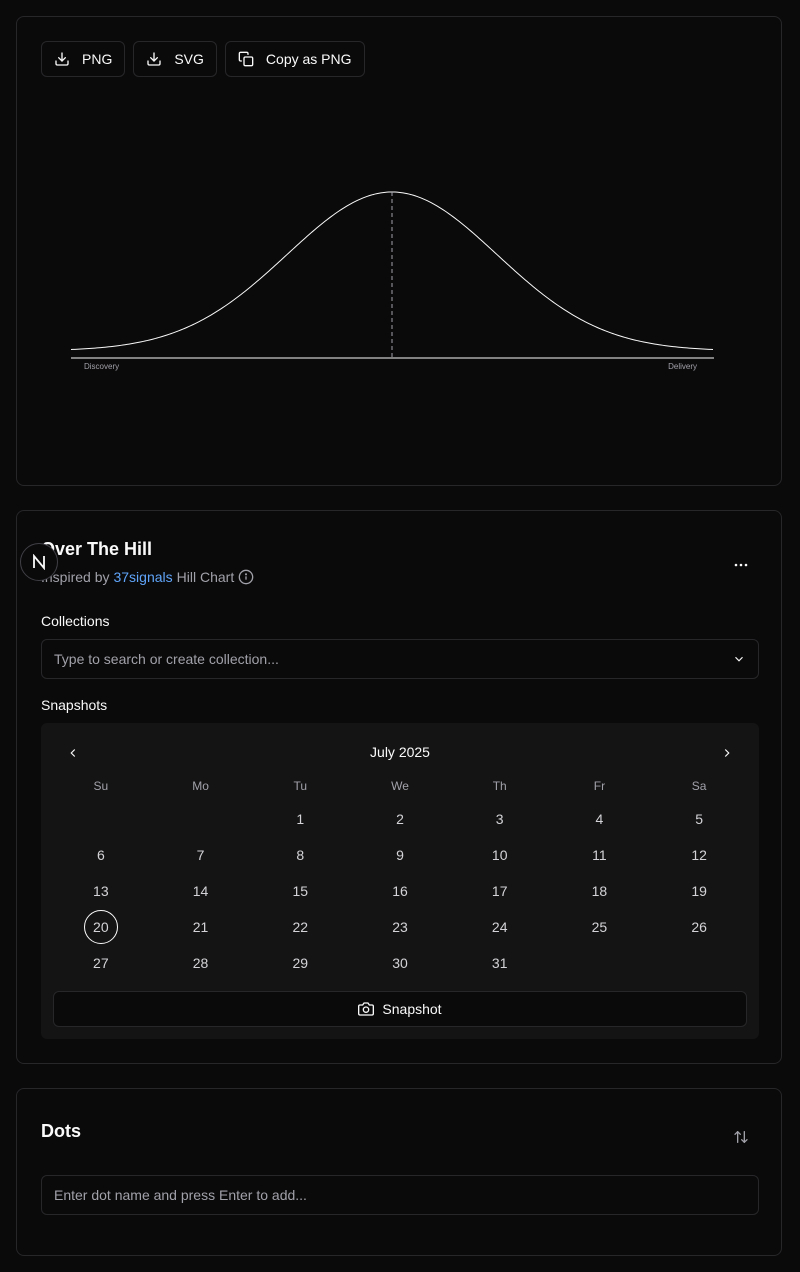 This screenshot has width=800, height=1272. I want to click on source-link: 37signals, so click(143, 577).